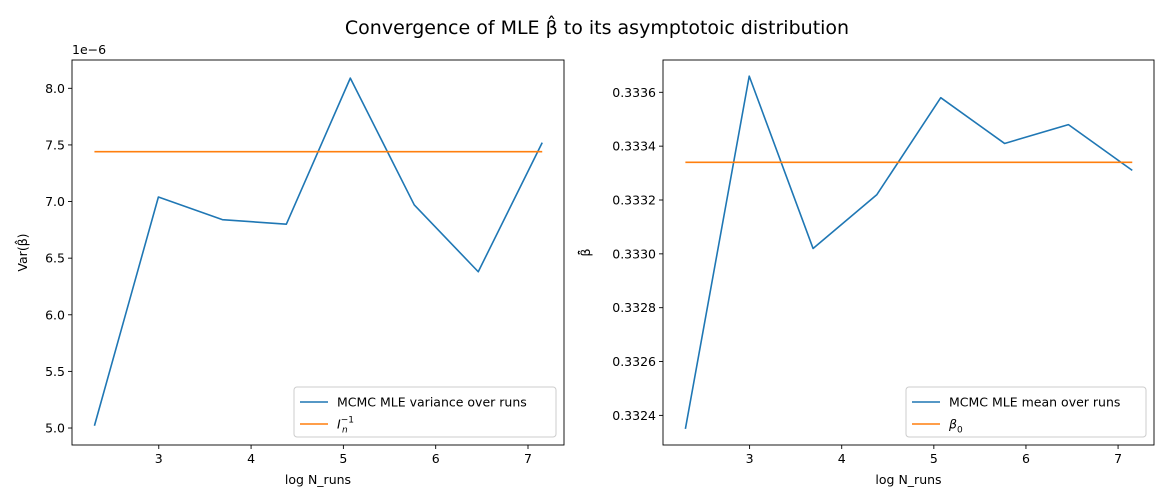  I want to click on y-offset-label: 1e−6, so click(89, 49).